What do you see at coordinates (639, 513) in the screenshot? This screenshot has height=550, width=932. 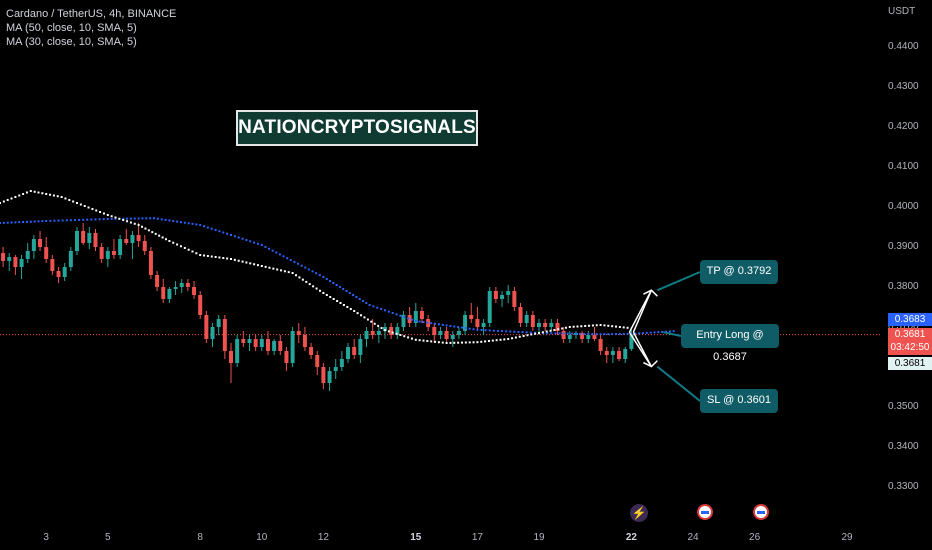 I see `lightning-icon: ⚡` at bounding box center [639, 513].